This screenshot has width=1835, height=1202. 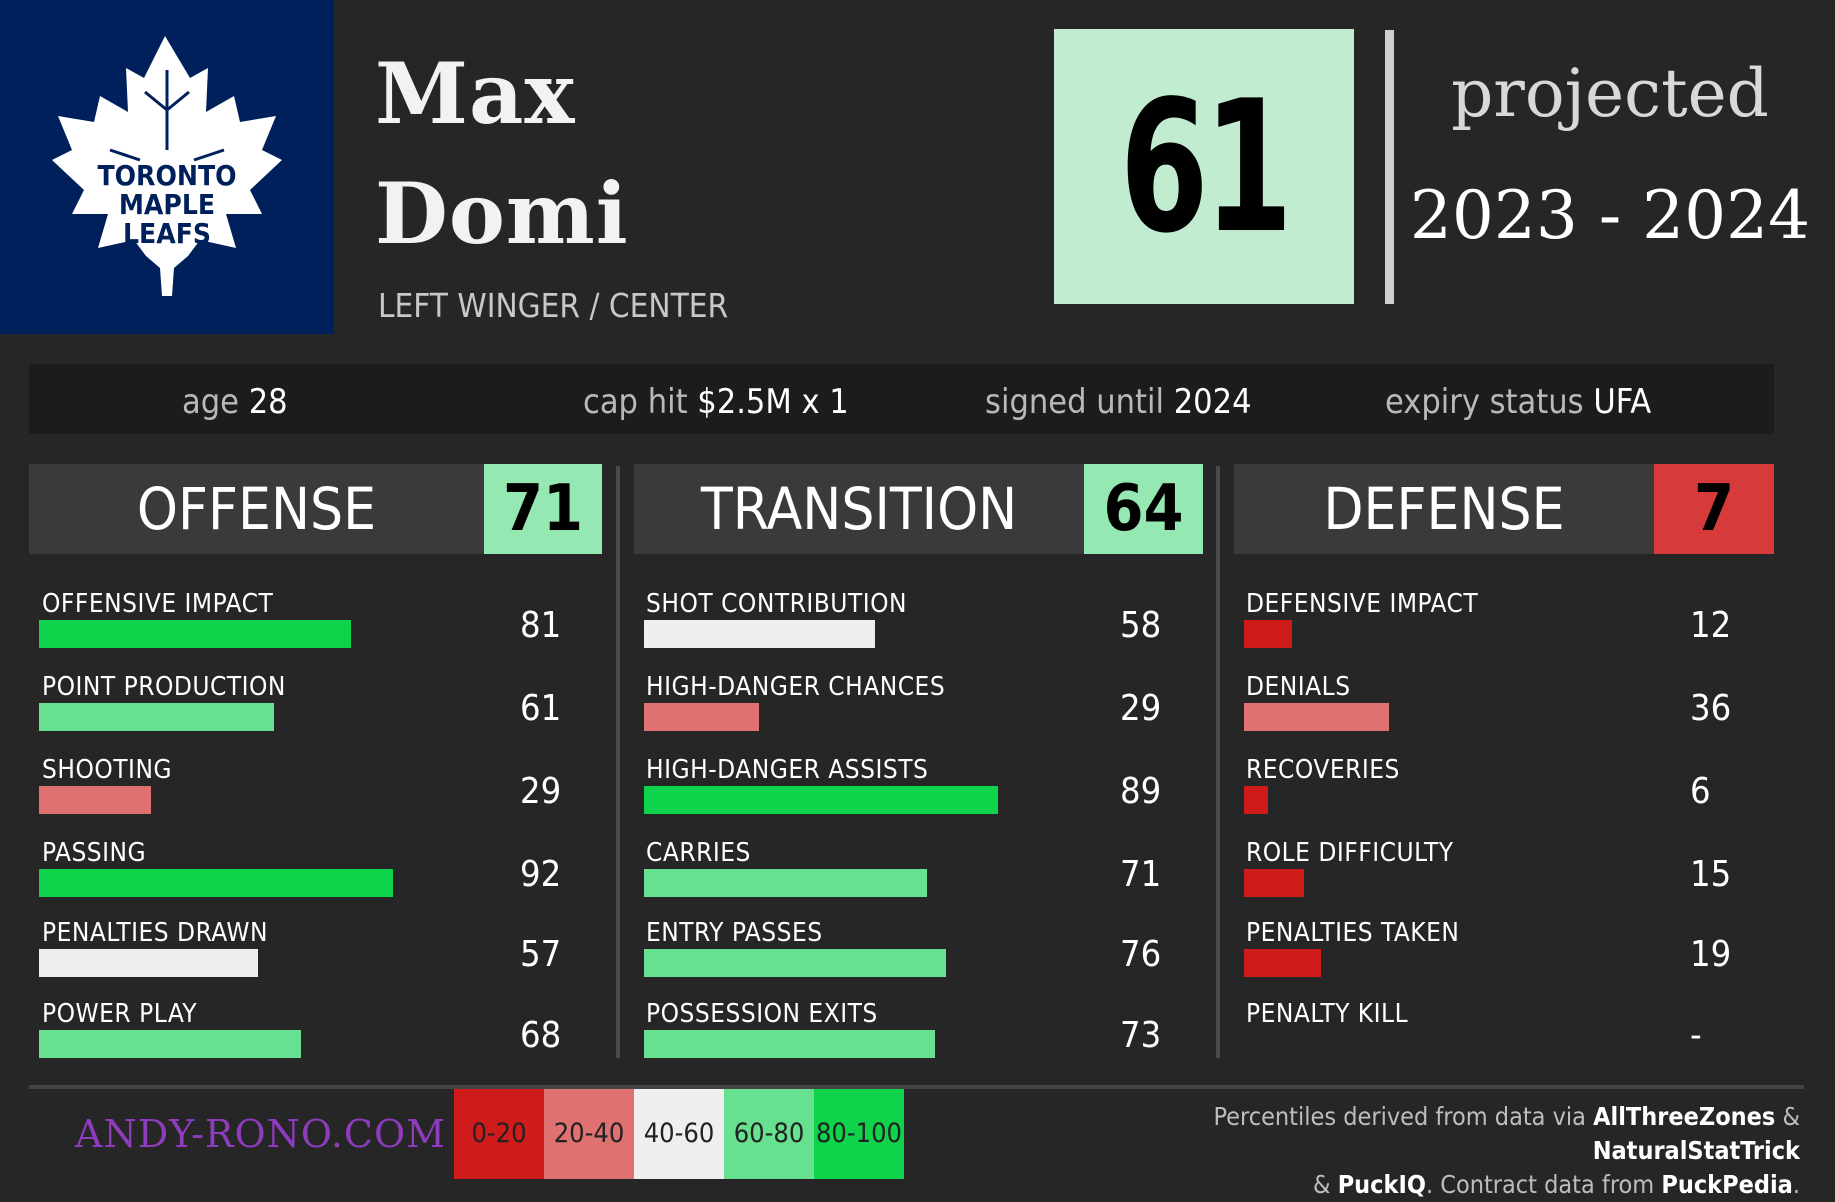 I want to click on metric-label: RECOVERIES, so click(x=1323, y=770).